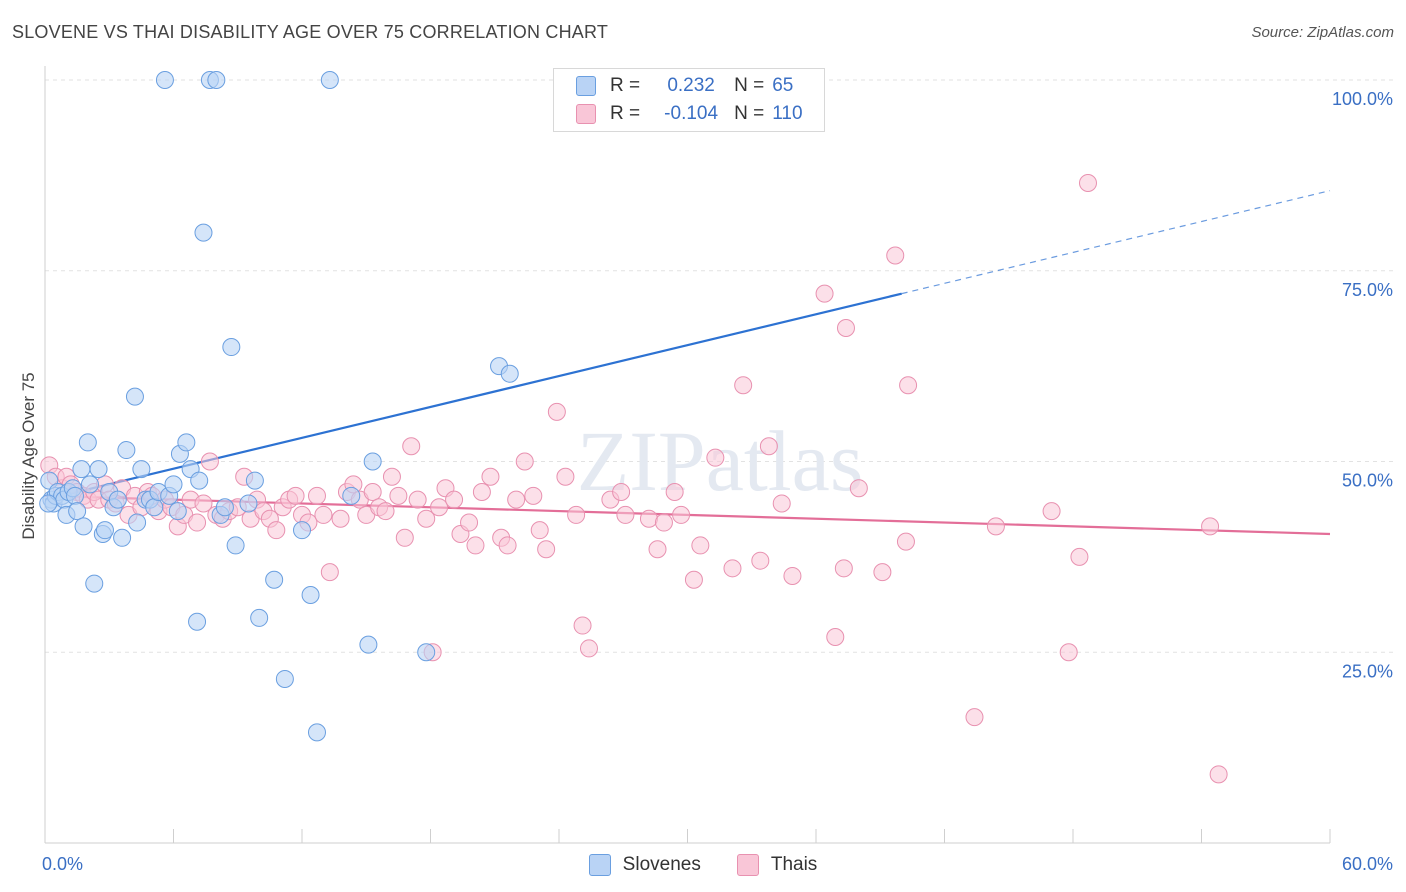 The width and height of the screenshot is (1406, 892). I want to click on legend-item-thais: Thais, so click(777, 865).